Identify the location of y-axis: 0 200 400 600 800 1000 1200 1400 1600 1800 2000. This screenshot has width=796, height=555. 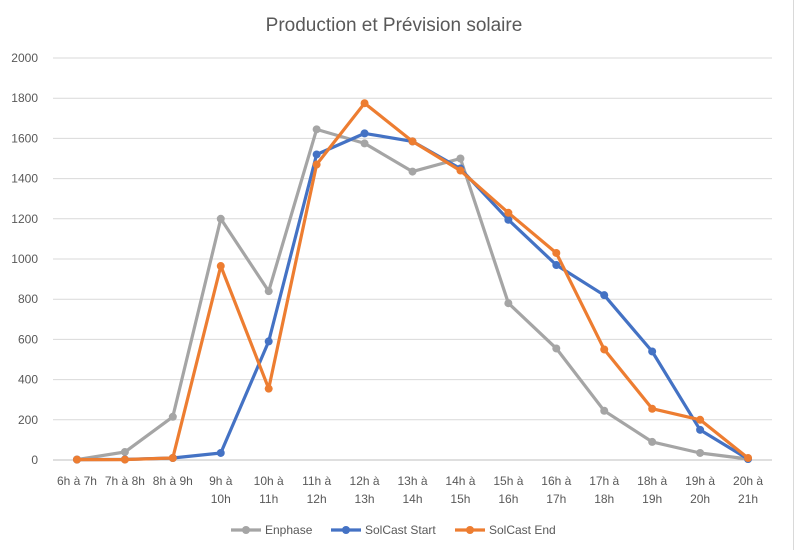
(24, 259).